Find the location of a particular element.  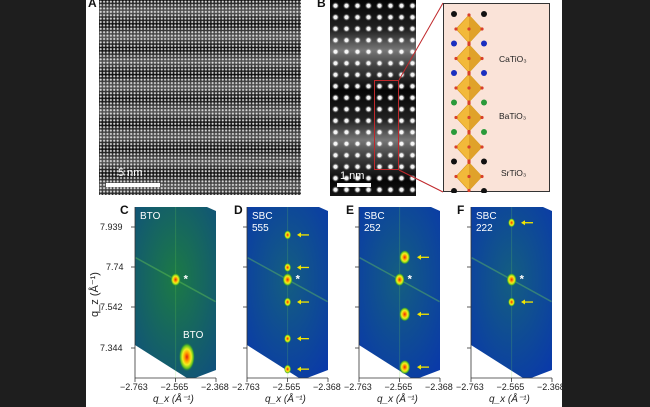

rsm-panel-c: * BTO BTO is located at coordinates (174, 294).